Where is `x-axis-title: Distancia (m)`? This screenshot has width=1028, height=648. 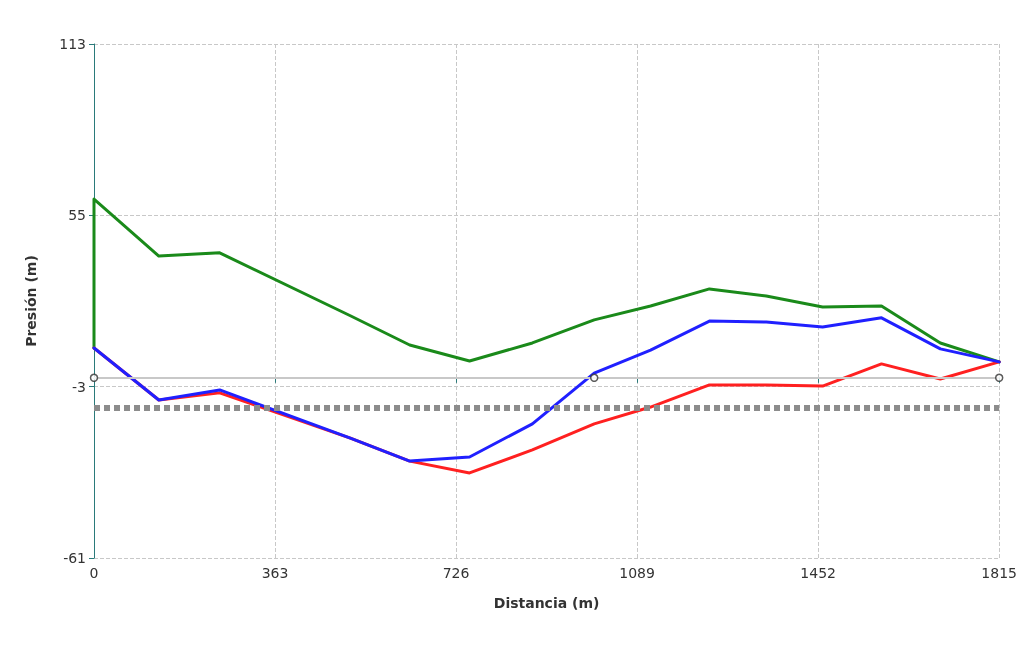
x-axis-title: Distancia (m) is located at coordinates (546, 603).